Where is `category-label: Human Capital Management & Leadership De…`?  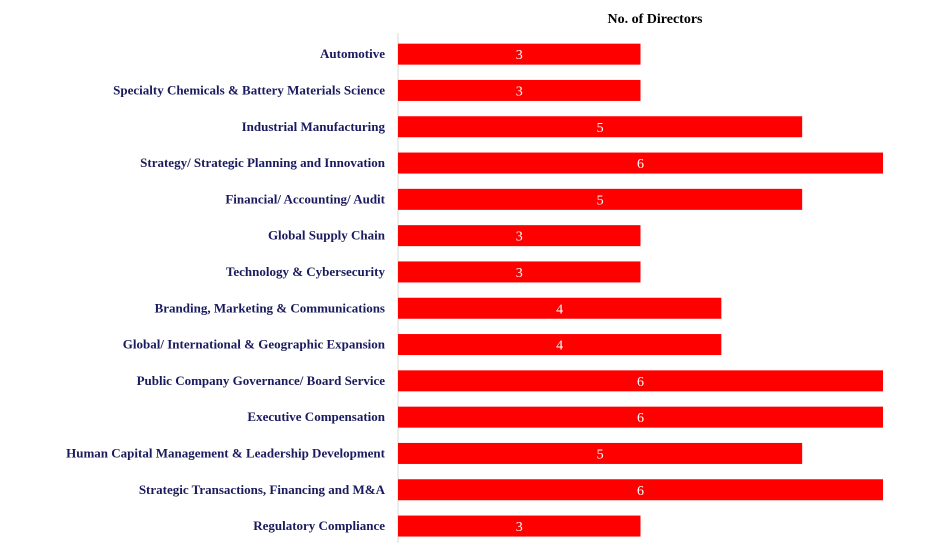
category-label: Human Capital Management & Leadership De… is located at coordinates (226, 452).